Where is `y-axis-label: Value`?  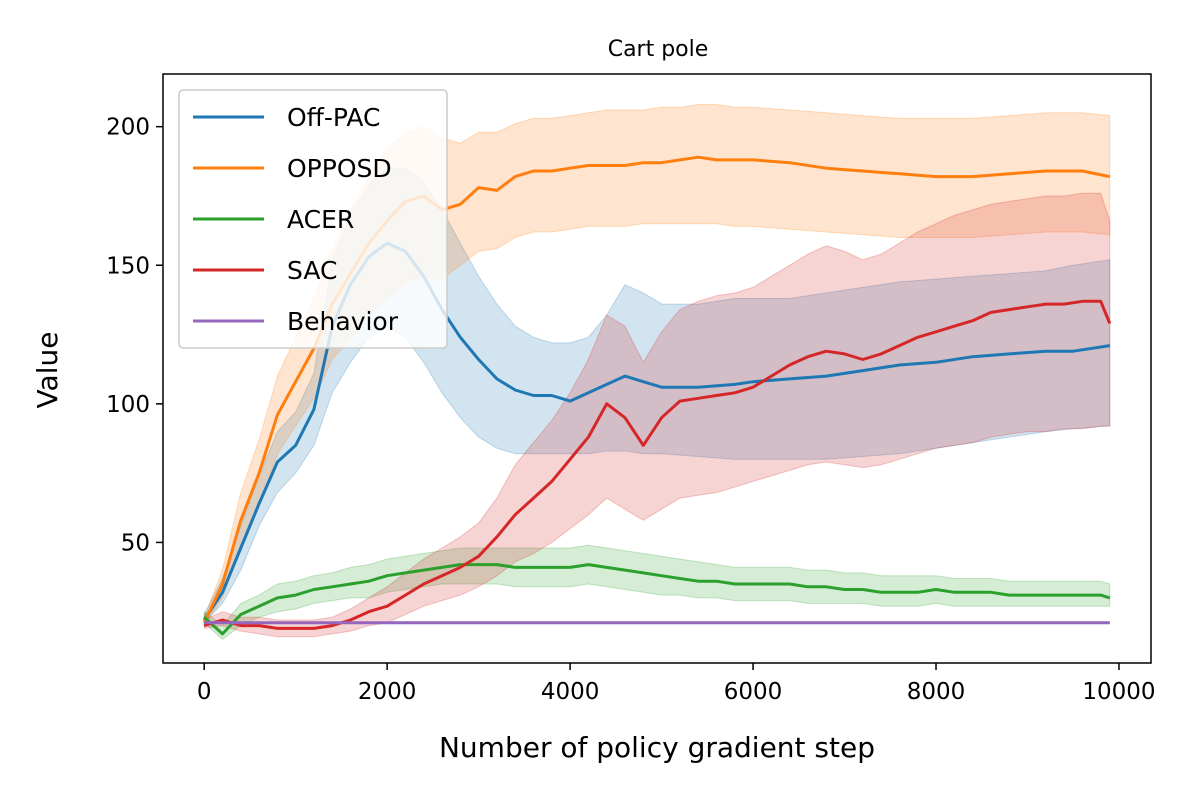
y-axis-label: Value is located at coordinates (47, 370).